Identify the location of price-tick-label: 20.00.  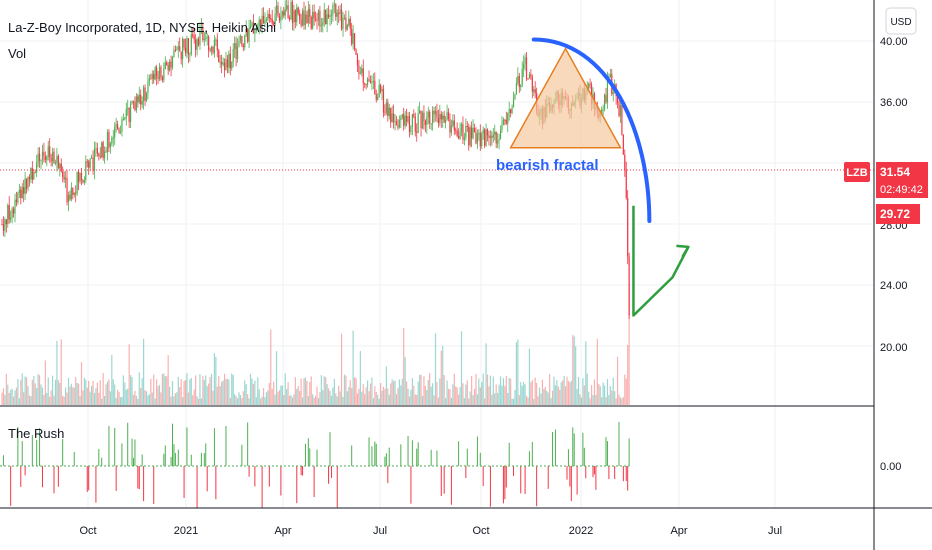
(894, 348).